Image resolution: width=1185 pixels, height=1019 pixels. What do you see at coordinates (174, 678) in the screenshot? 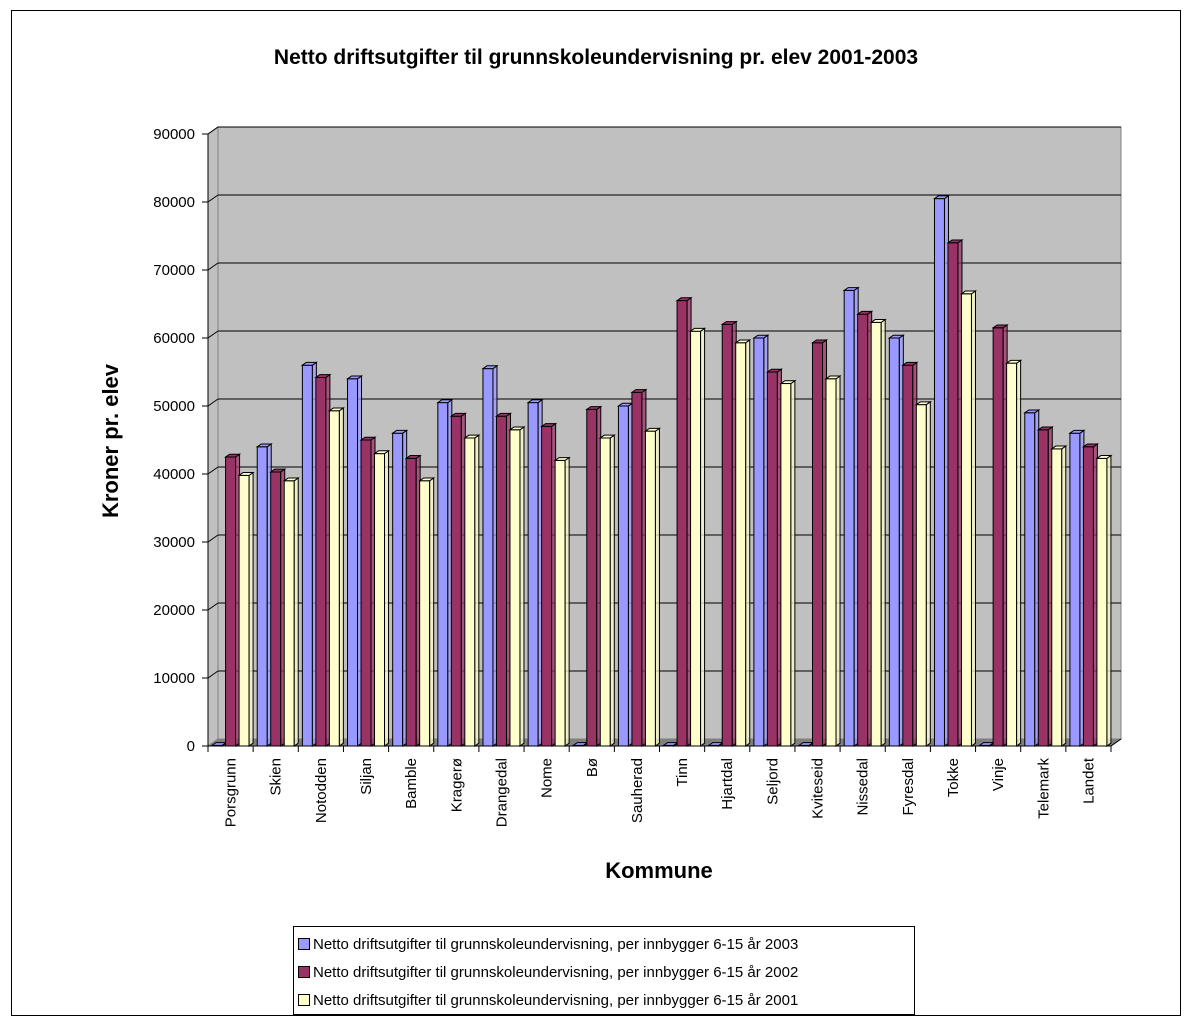
I see `y-tick-label: 10000` at bounding box center [174, 678].